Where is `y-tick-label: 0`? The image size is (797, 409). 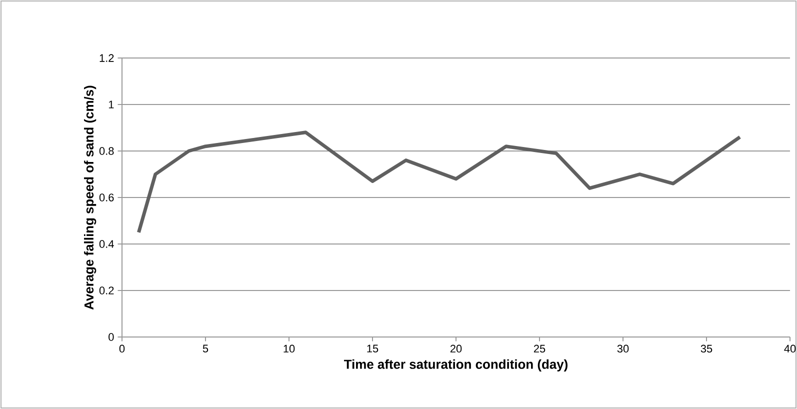
y-tick-label: 0 is located at coordinates (111, 337).